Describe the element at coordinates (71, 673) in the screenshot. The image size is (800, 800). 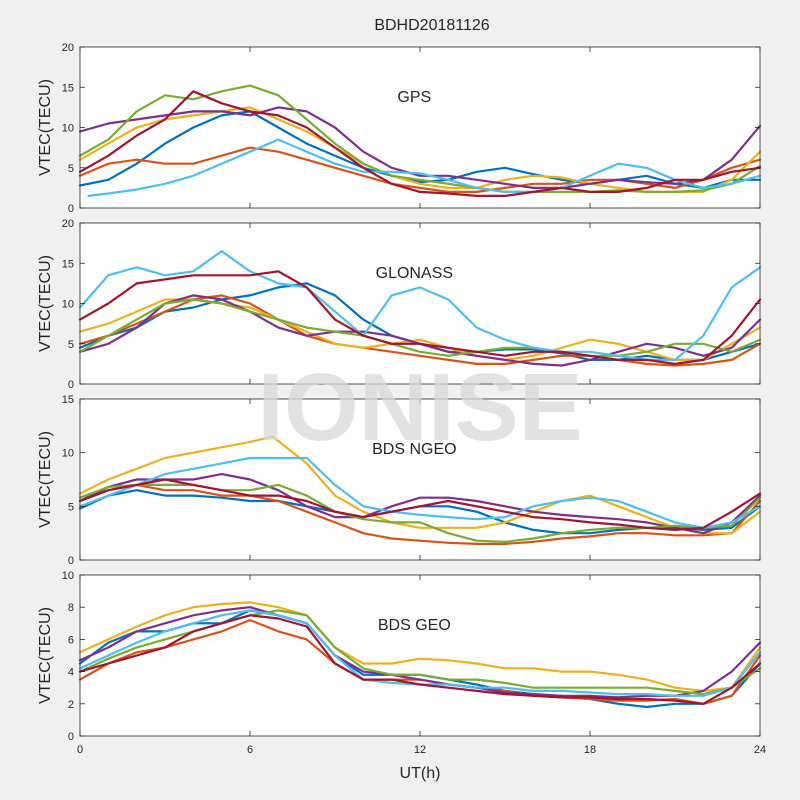
I see `y-tick-label: 4` at that location.